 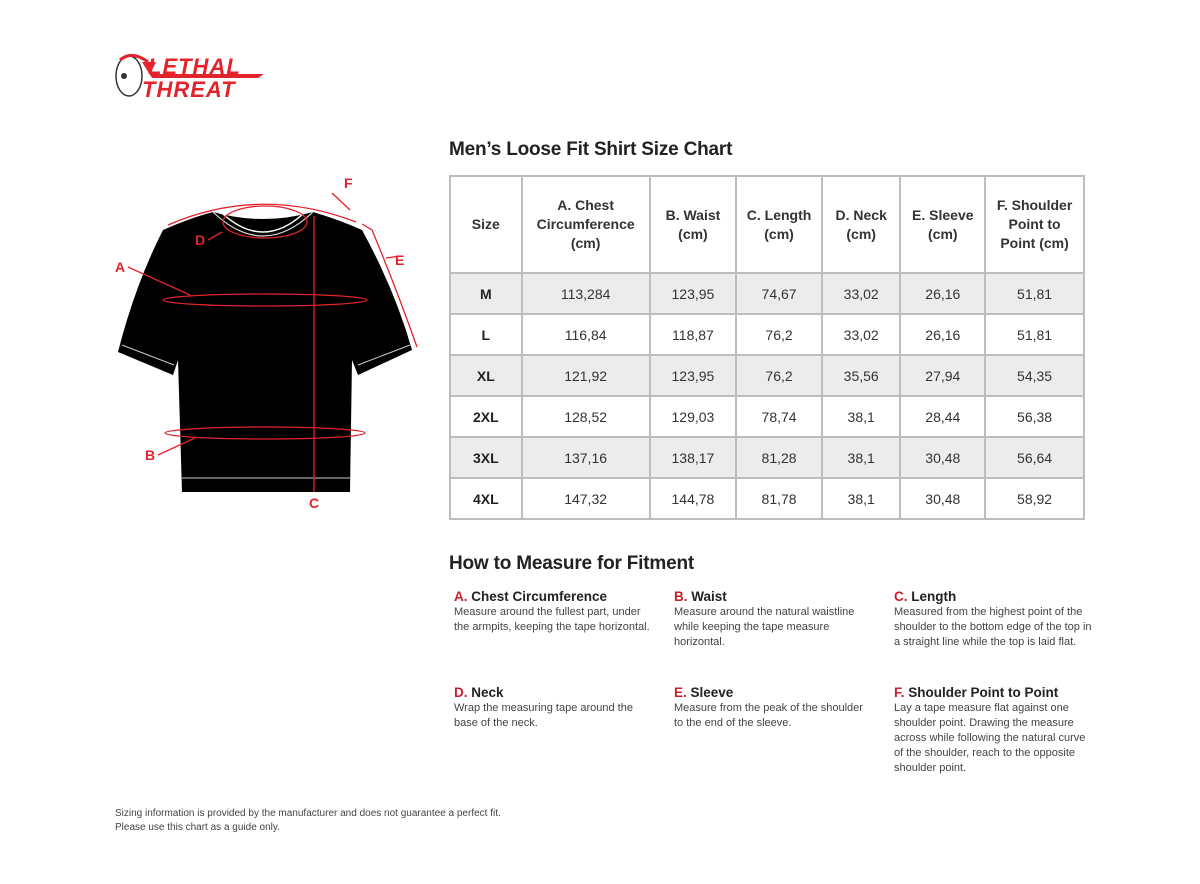 What do you see at coordinates (486, 224) in the screenshot?
I see `column-header: Size` at bounding box center [486, 224].